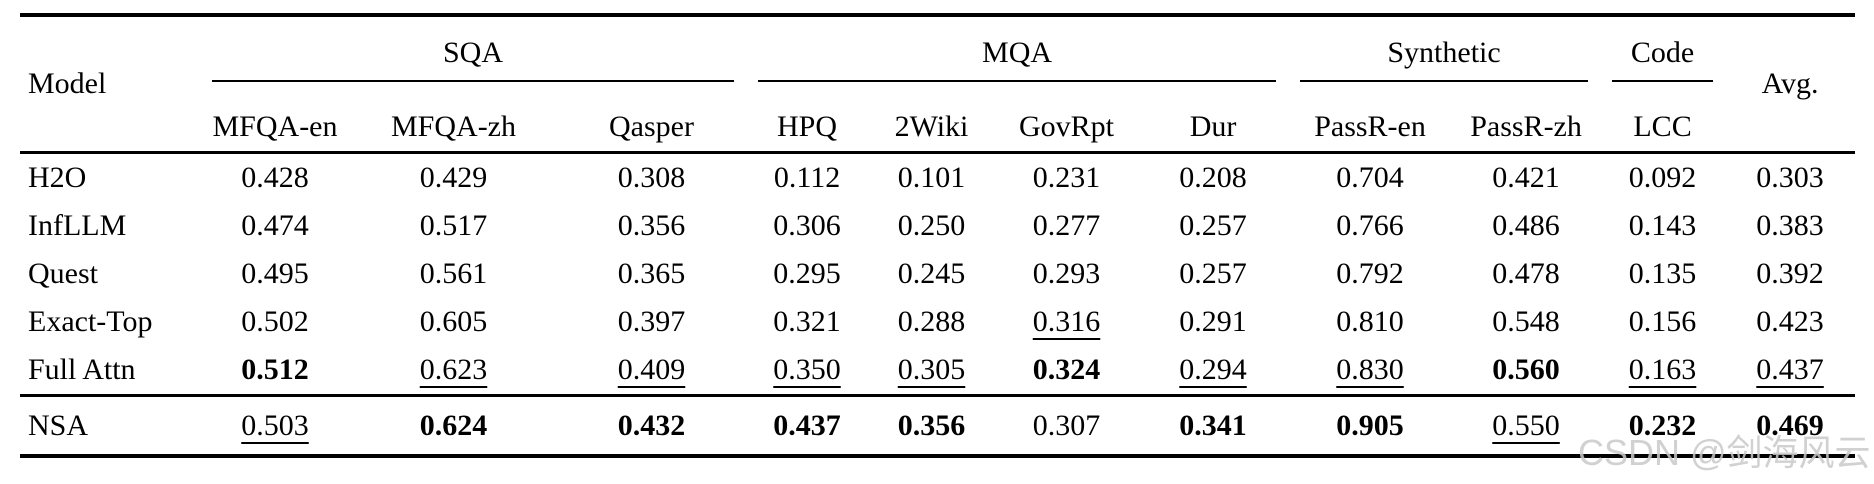 The width and height of the screenshot is (1874, 484). What do you see at coordinates (453, 177) in the screenshot?
I see `metric-cell: 0.429` at bounding box center [453, 177].